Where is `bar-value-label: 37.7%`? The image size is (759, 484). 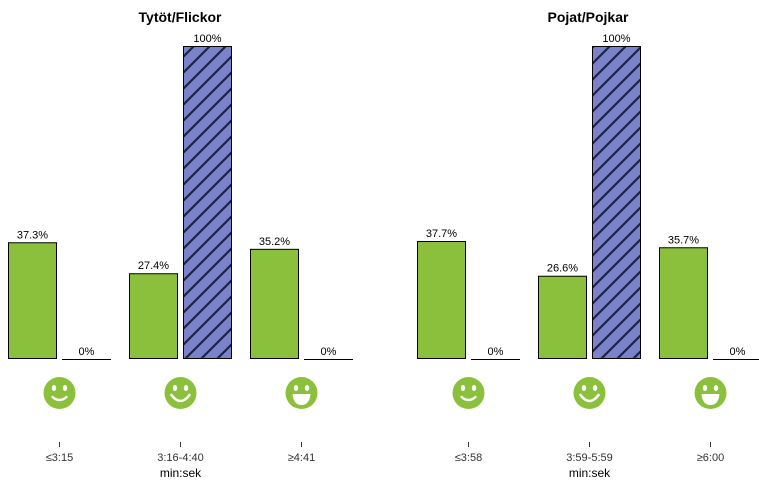 bar-value-label: 37.7% is located at coordinates (441, 234).